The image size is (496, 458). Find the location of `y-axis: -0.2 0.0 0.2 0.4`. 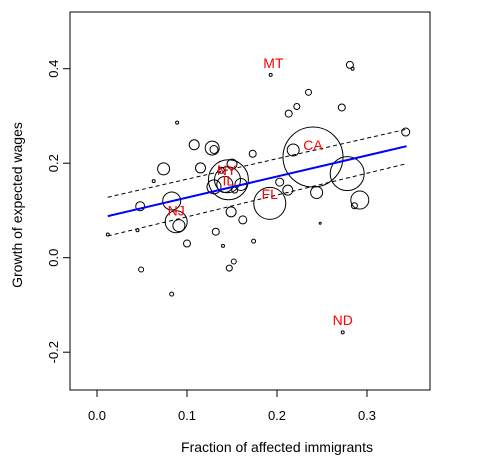

y-axis: -0.2 0.0 0.2 0.4 is located at coordinates (58, 211).